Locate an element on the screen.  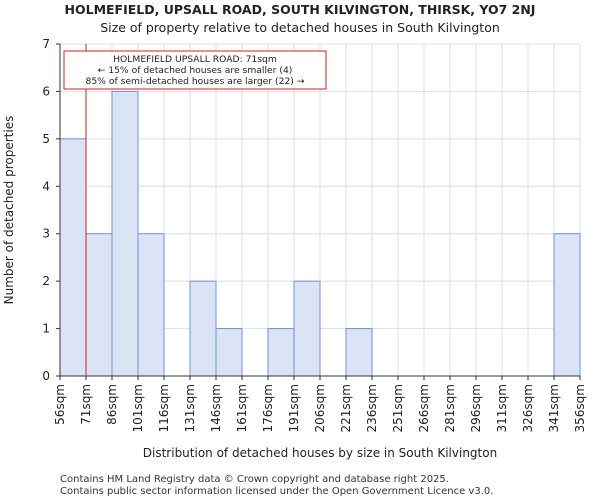
x-tick-label: 71sqm is located at coordinates (86, 404).